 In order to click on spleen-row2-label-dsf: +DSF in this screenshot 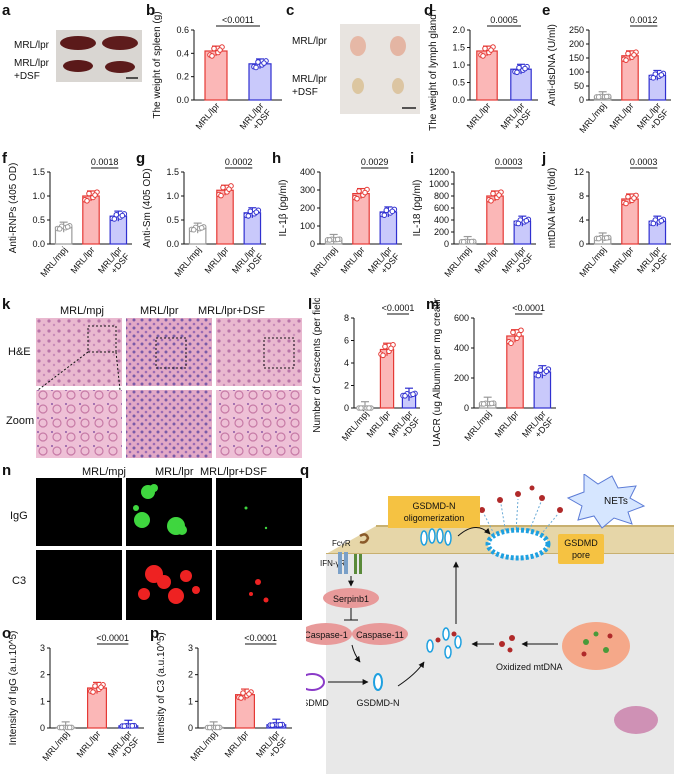, I will do `click(27, 76)`.